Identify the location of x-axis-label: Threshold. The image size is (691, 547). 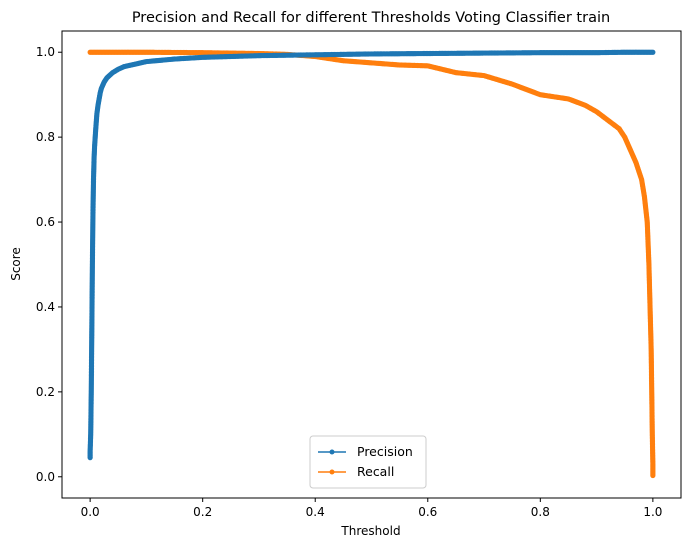
(370, 531).